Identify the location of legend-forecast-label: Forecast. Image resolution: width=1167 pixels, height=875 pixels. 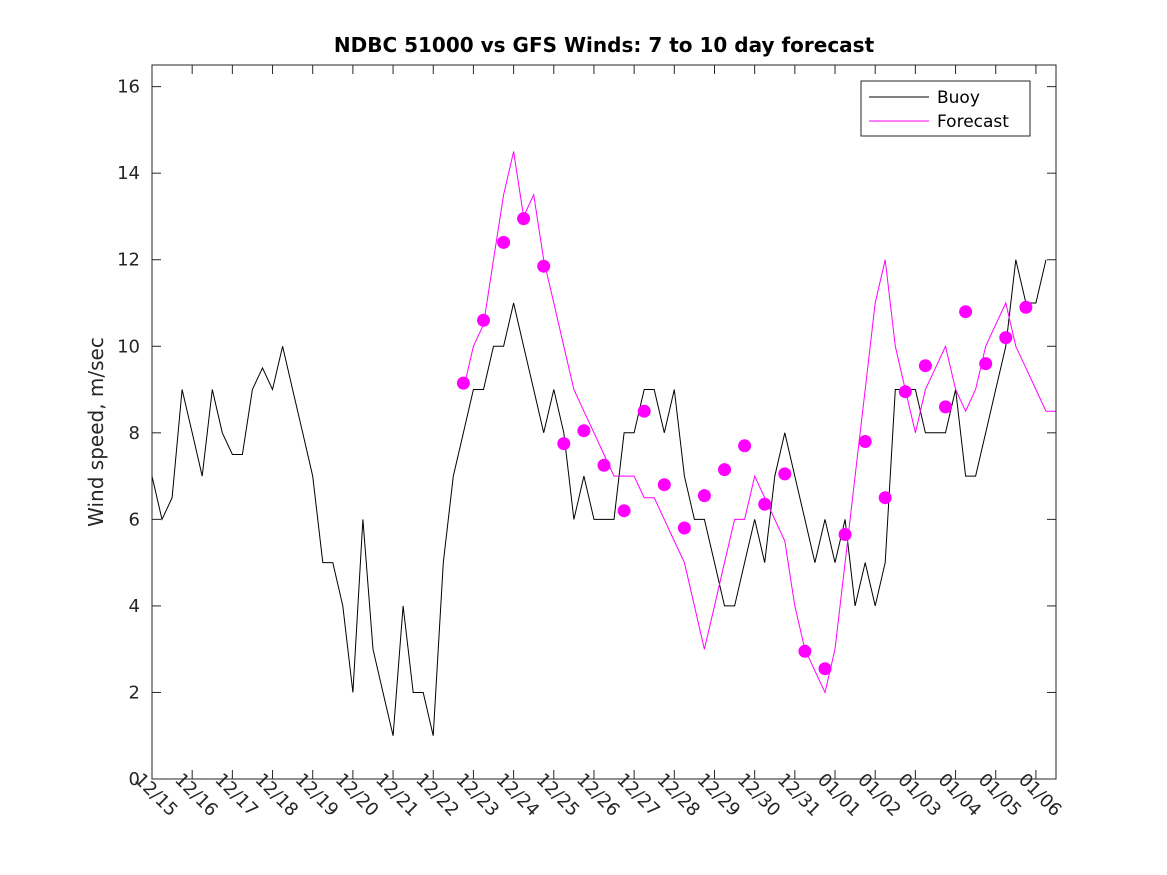
(973, 122).